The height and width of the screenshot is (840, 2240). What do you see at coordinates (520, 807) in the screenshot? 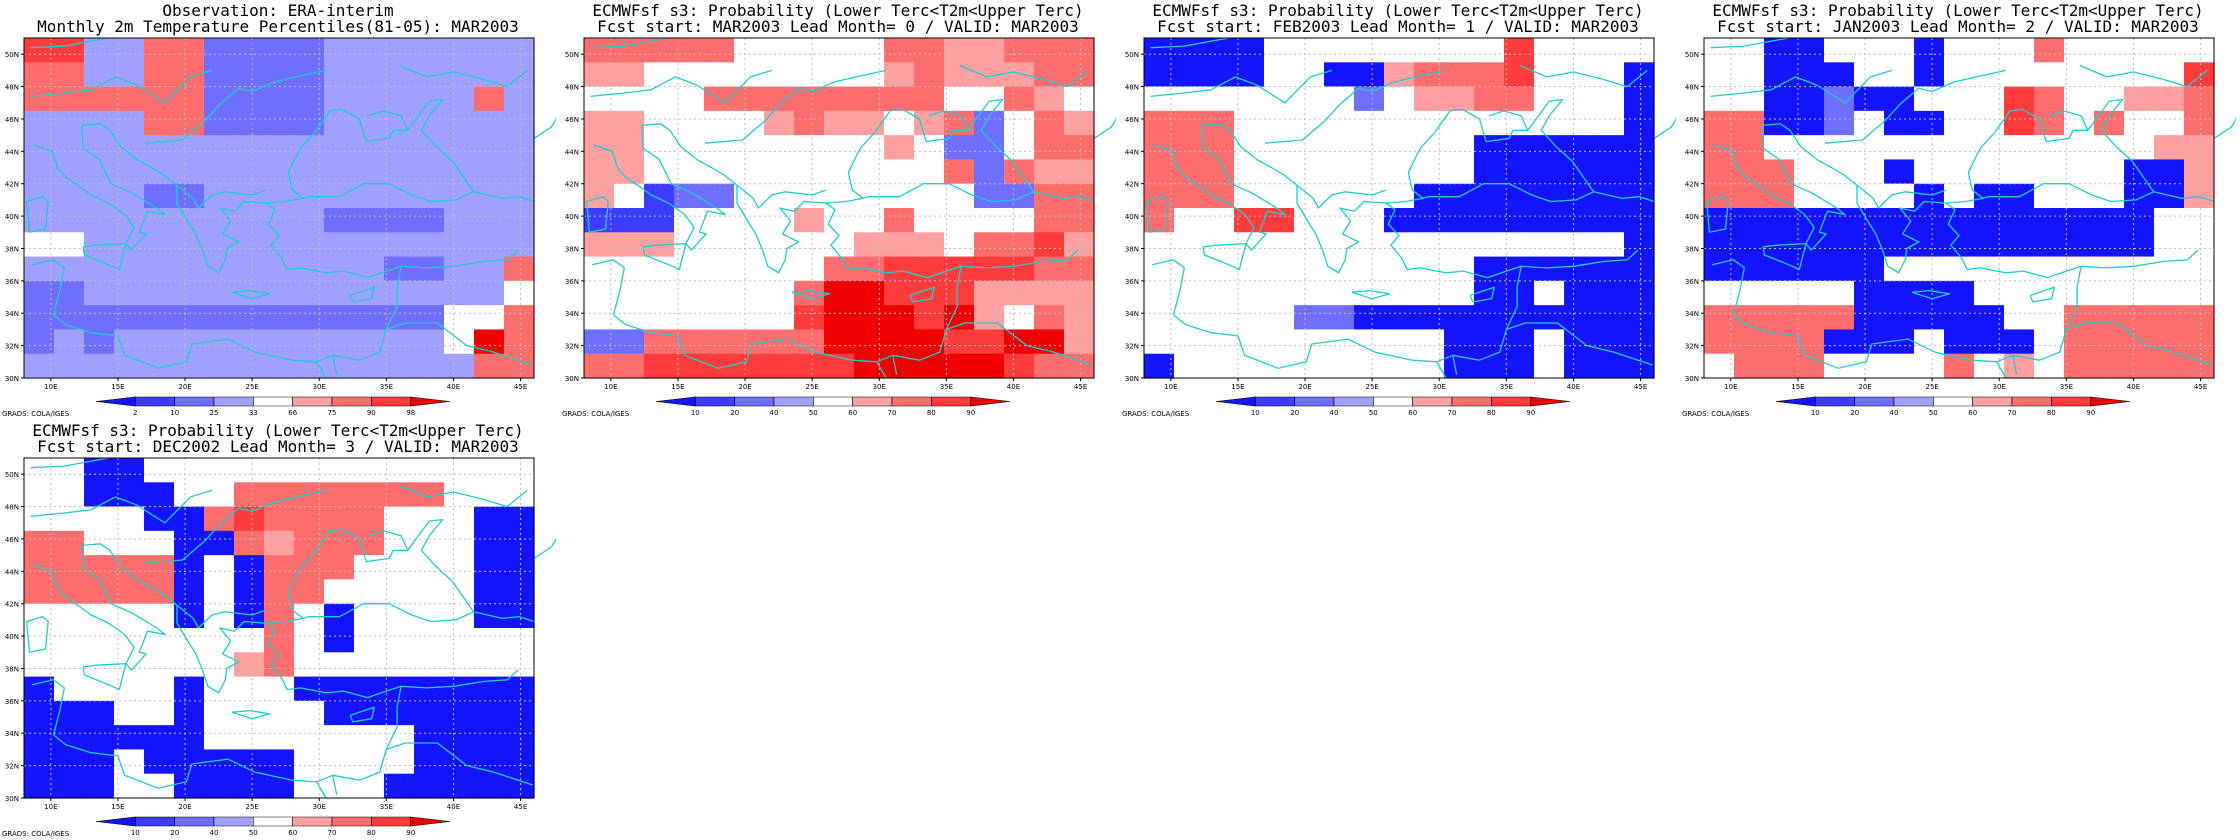
I see `lon-label: 45E` at bounding box center [520, 807].